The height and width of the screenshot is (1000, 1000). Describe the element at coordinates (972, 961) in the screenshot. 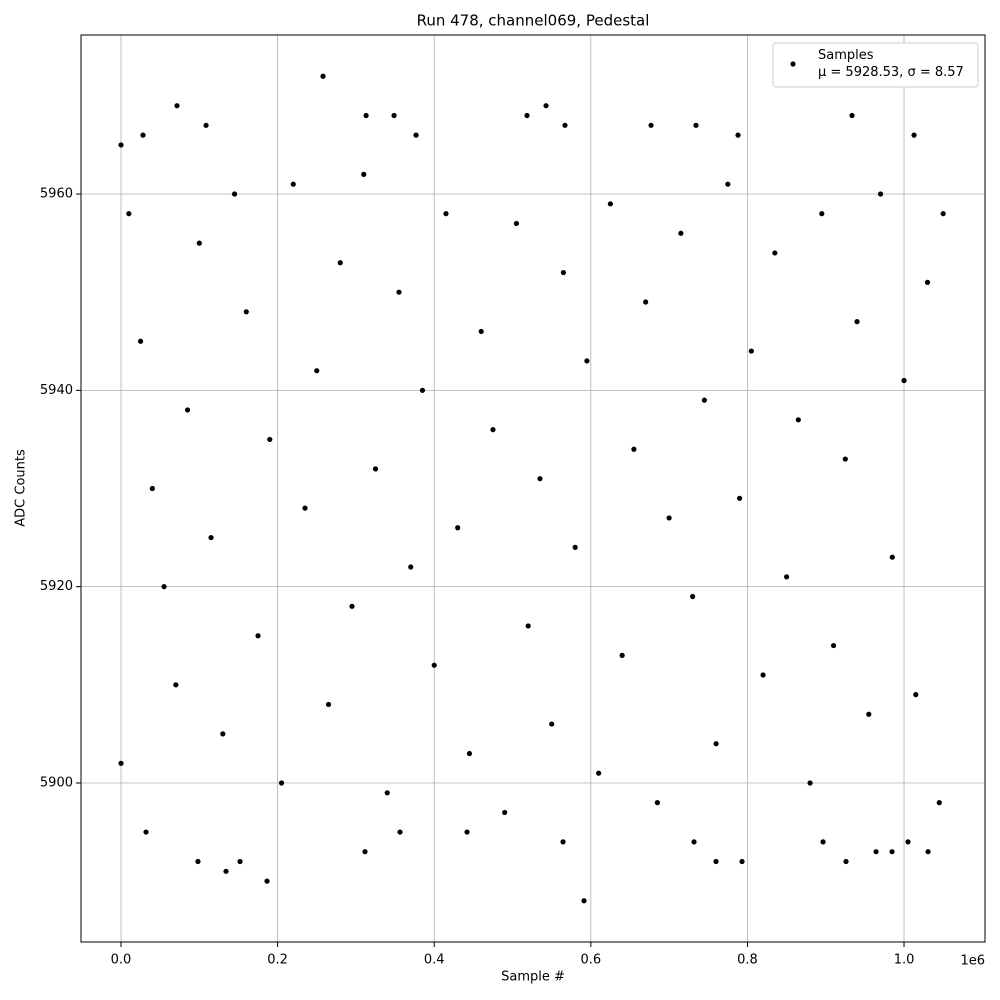

I see `x-offset-label: 1e6` at that location.